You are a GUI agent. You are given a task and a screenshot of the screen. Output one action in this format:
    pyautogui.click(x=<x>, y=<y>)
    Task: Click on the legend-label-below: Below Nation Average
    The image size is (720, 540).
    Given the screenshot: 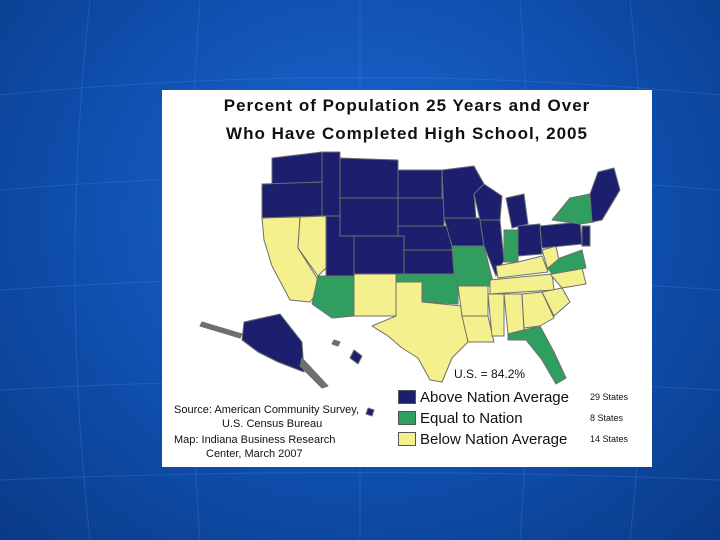 What is the action you would take?
    pyautogui.click(x=494, y=439)
    